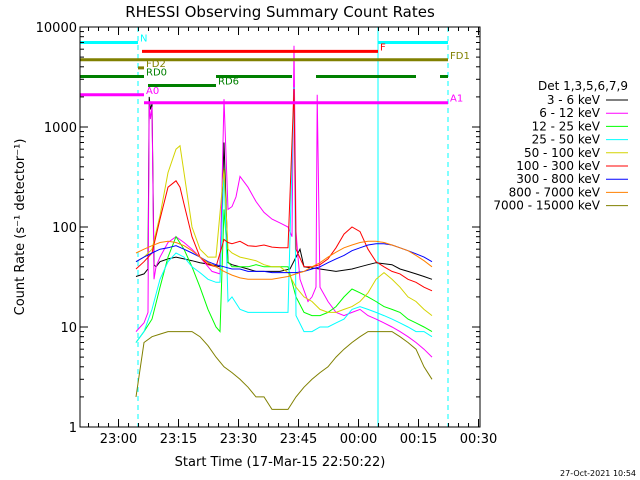 The width and height of the screenshot is (640, 480). What do you see at coordinates (280, 462) in the screenshot?
I see `x-axis-label: Start Time (17-Mar-15 22:50:22)` at bounding box center [280, 462].